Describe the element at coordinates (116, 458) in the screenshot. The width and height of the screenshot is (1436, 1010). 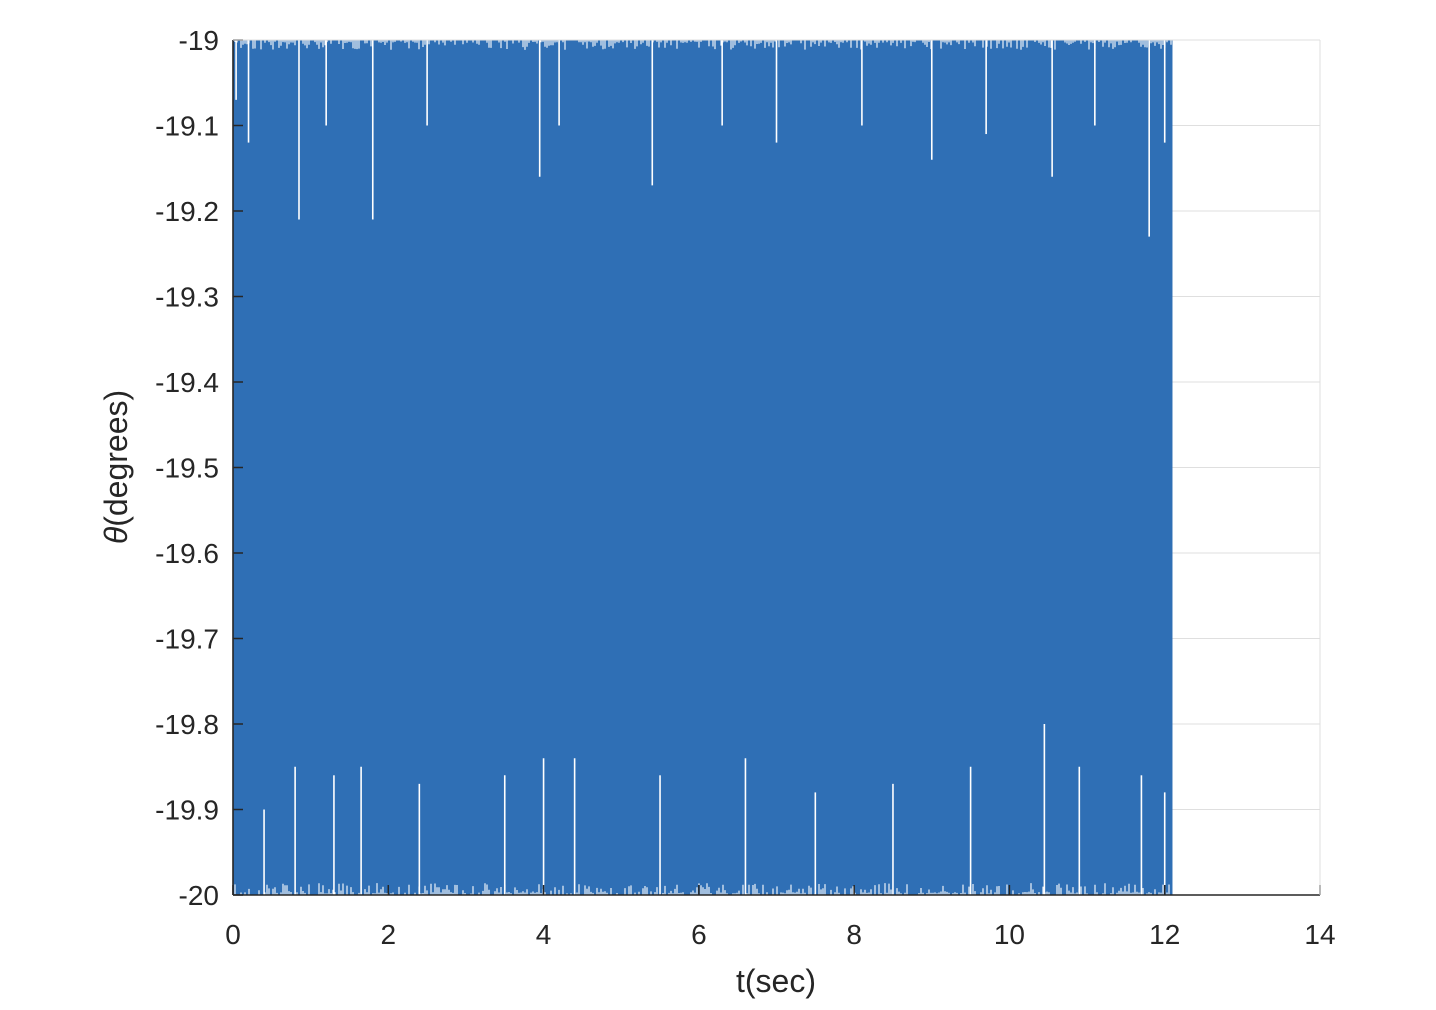
I see `y-axis-label-text: (degrees)` at that location.